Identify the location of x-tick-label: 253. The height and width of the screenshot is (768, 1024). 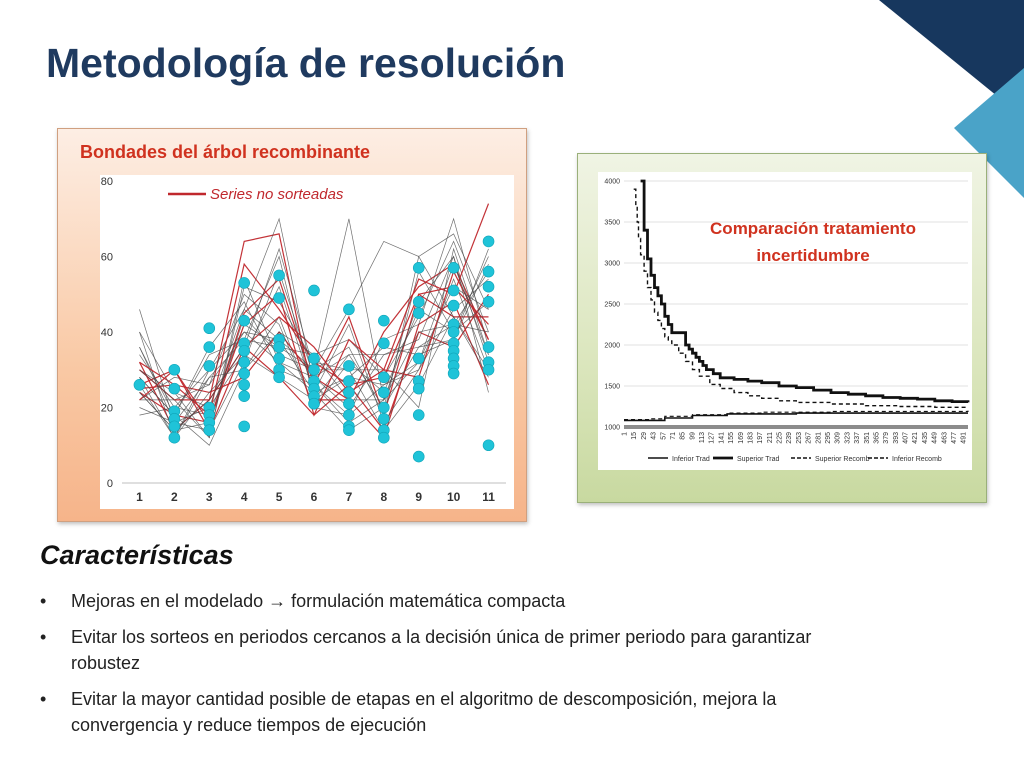
(799, 438).